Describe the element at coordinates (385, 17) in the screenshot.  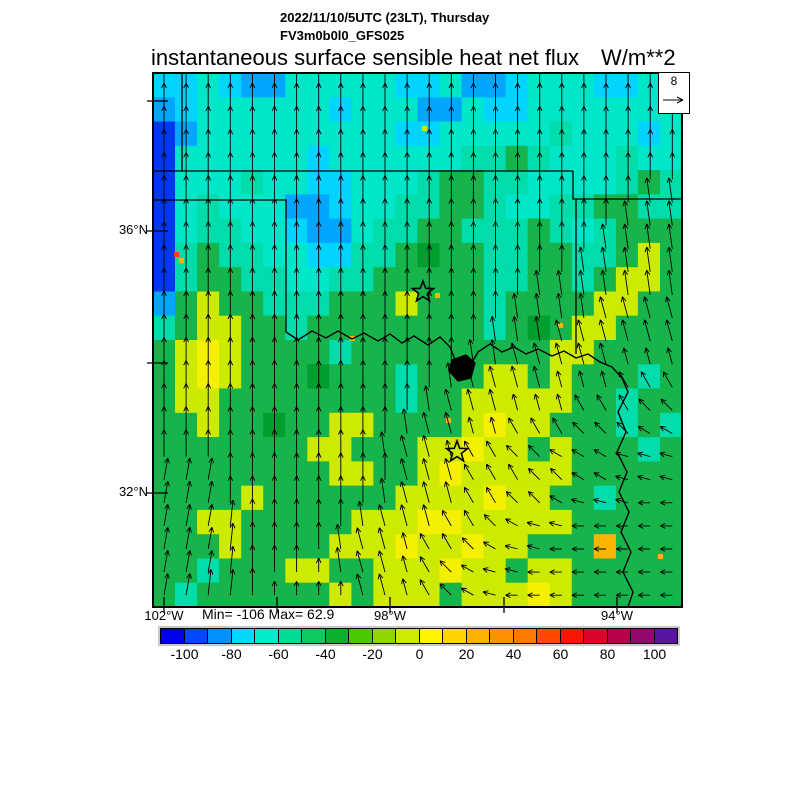
I see `datetime-title: 2022/11/10/5UTC (23LT), Thursday` at that location.